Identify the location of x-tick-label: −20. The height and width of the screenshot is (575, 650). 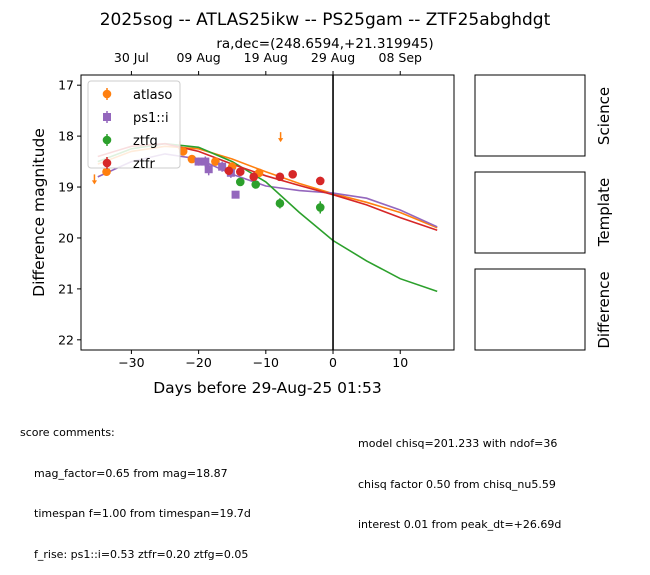
(198, 362).